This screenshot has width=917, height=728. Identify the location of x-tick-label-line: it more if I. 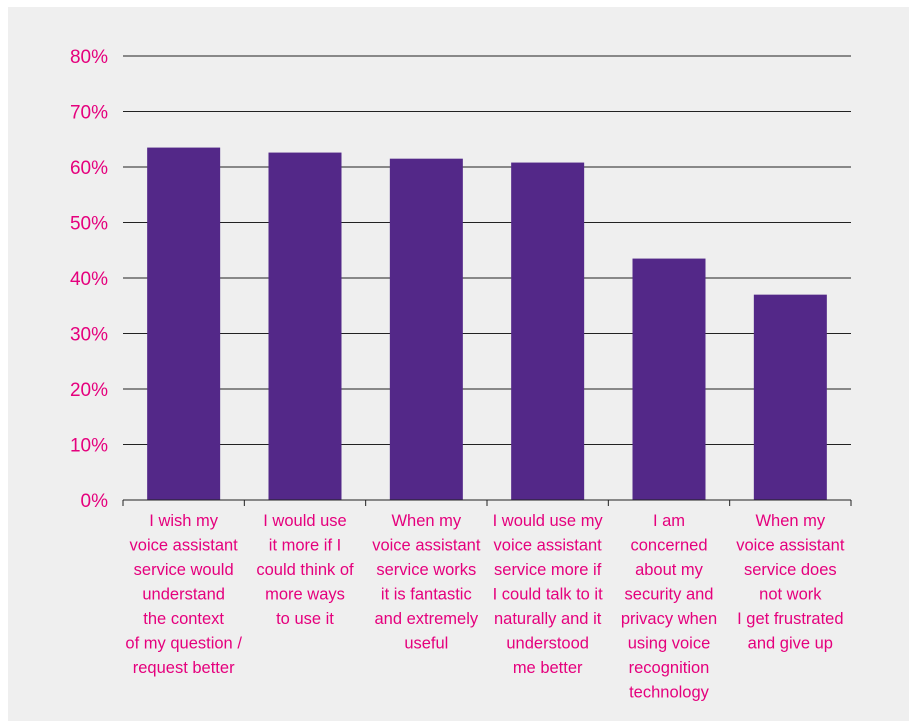
(305, 546).